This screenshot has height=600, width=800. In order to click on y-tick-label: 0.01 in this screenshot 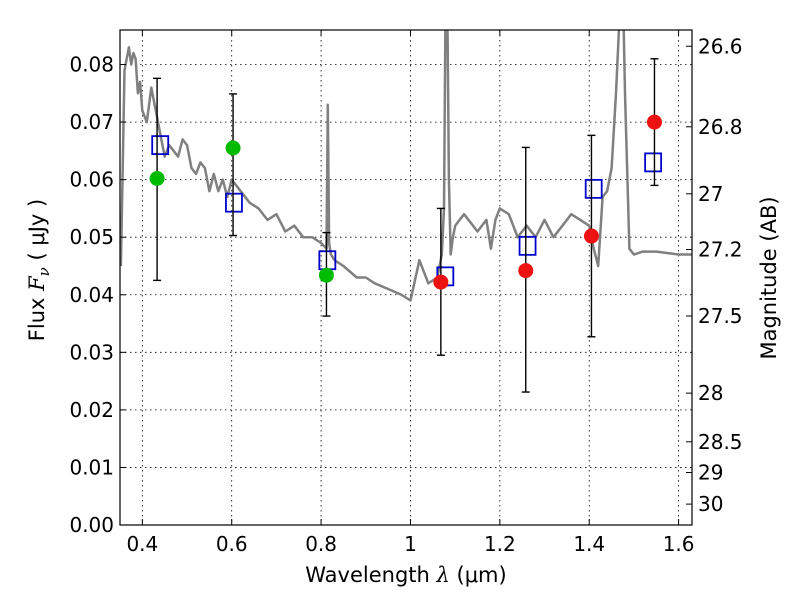, I will do `click(91, 467)`.